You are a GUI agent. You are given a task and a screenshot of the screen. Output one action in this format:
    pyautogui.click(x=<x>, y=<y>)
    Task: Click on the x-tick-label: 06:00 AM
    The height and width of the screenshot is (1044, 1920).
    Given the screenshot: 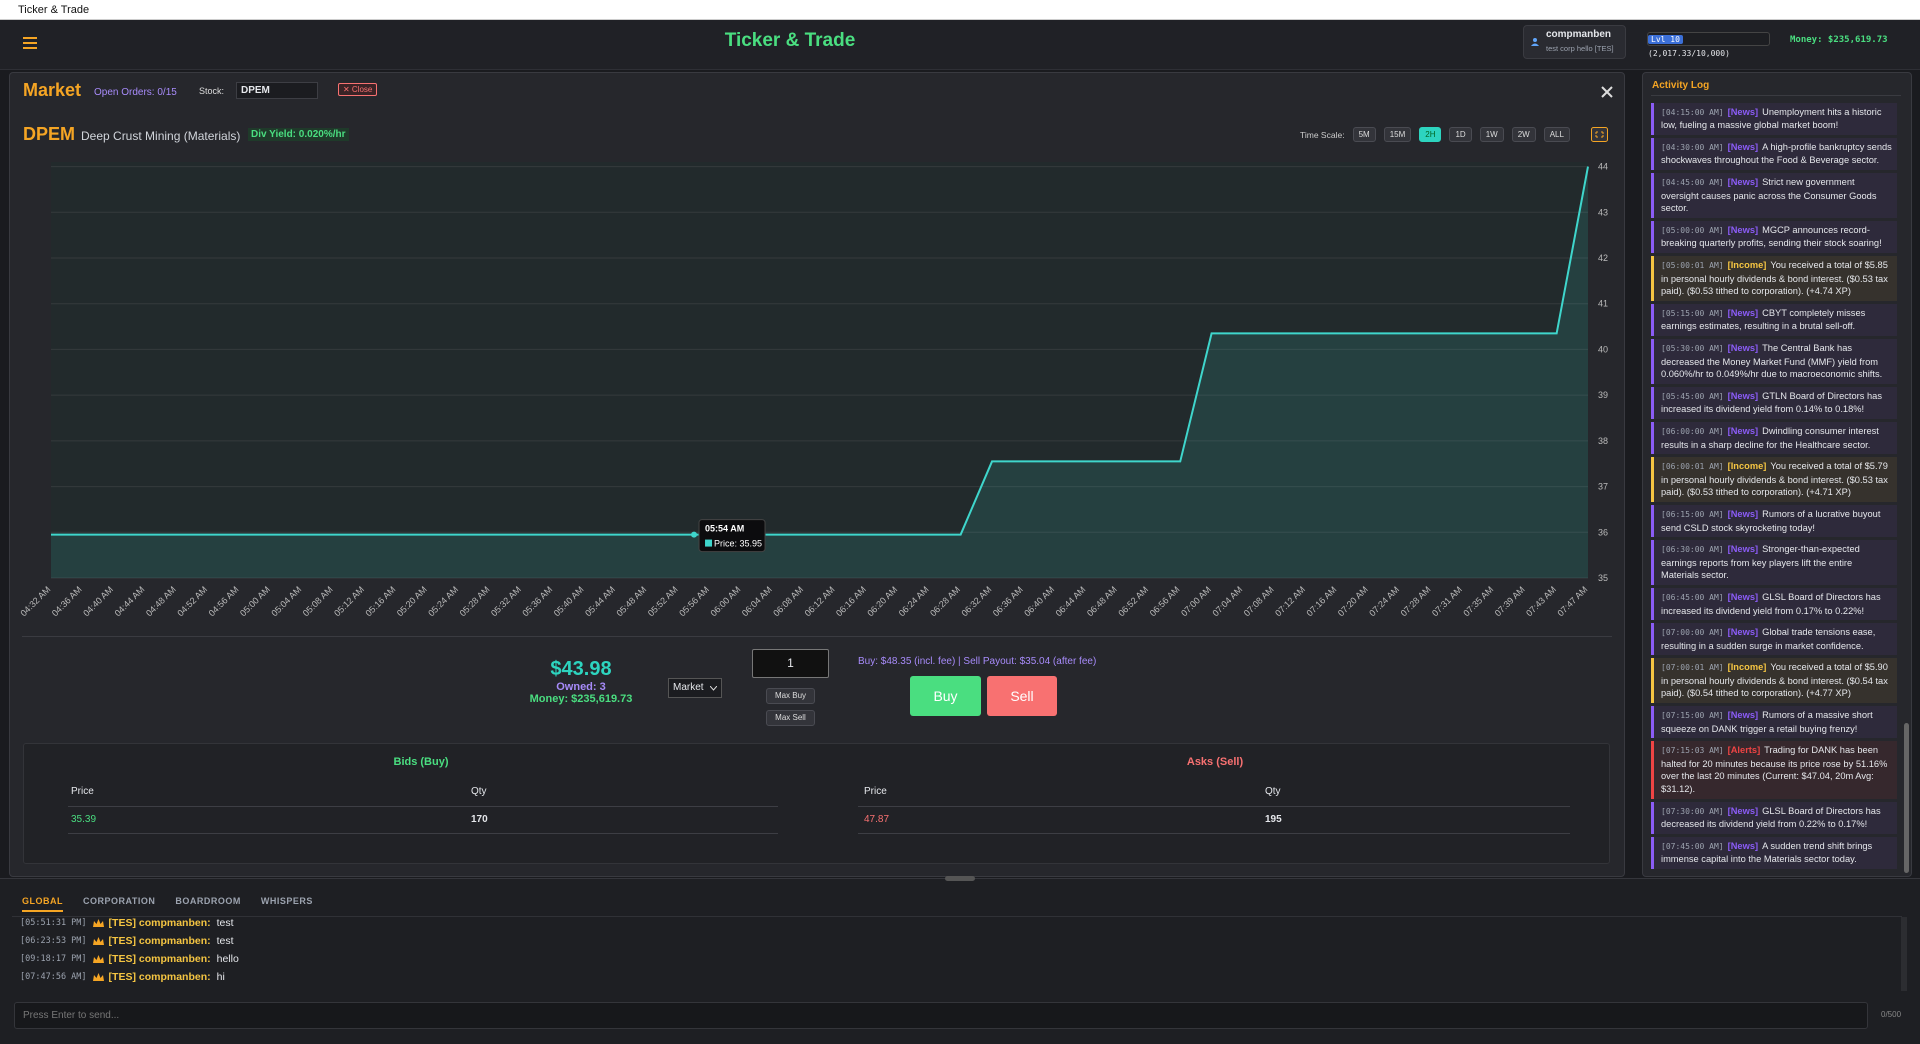 What is the action you would take?
    pyautogui.click(x=726, y=601)
    